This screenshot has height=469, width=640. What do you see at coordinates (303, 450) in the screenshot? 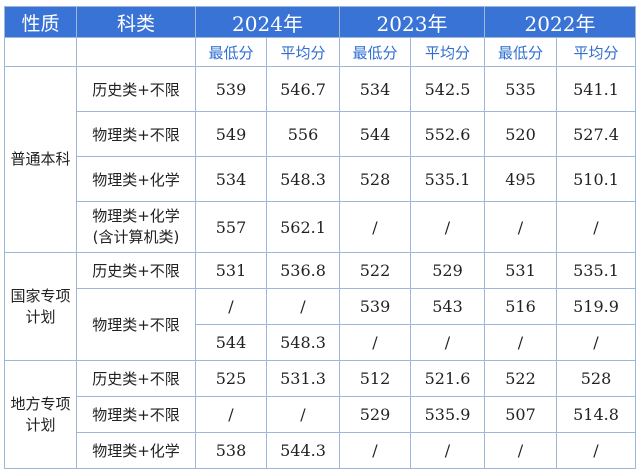
I see `value-cell: 544.3` at bounding box center [303, 450].